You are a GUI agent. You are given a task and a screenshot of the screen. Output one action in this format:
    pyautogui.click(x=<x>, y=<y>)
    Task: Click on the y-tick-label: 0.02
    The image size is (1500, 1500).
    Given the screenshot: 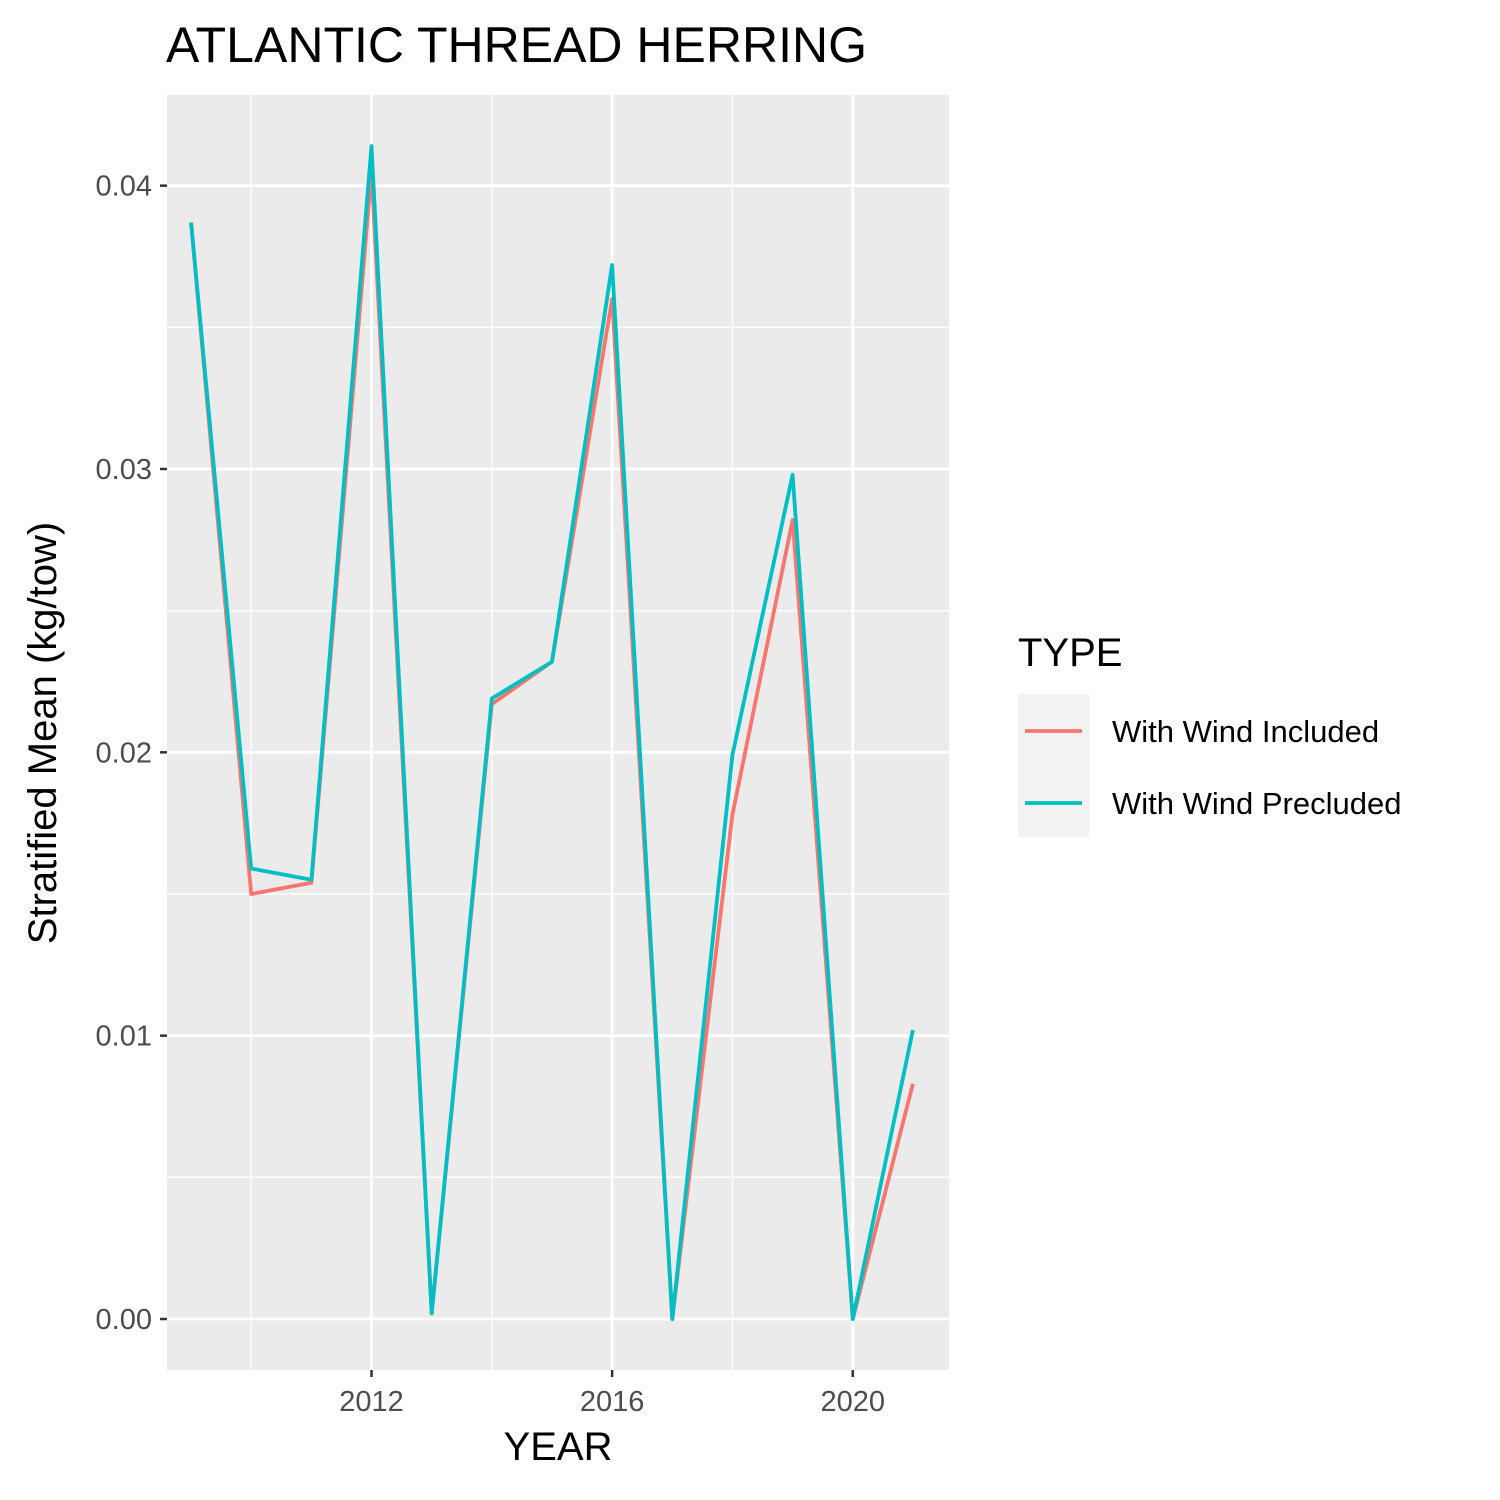 What is the action you would take?
    pyautogui.click(x=124, y=753)
    